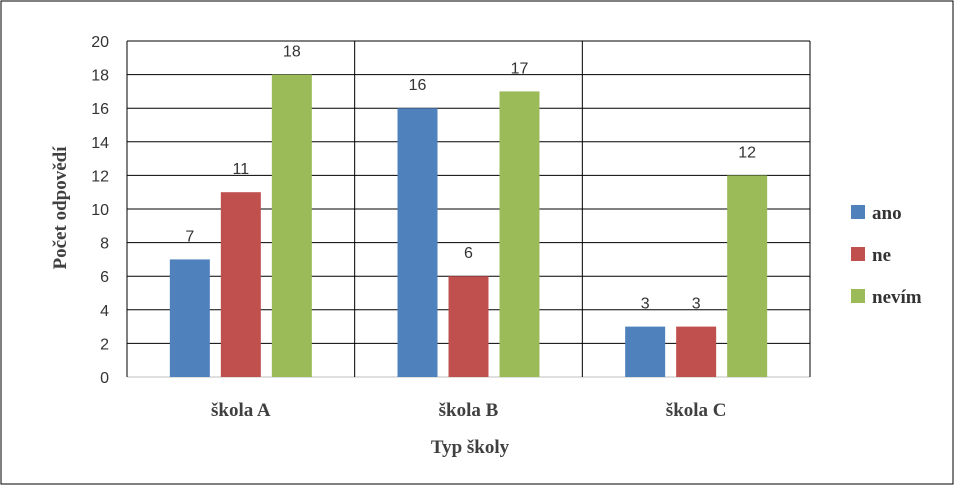  What do you see at coordinates (104, 344) in the screenshot?
I see `y-tick-label: 2` at bounding box center [104, 344].